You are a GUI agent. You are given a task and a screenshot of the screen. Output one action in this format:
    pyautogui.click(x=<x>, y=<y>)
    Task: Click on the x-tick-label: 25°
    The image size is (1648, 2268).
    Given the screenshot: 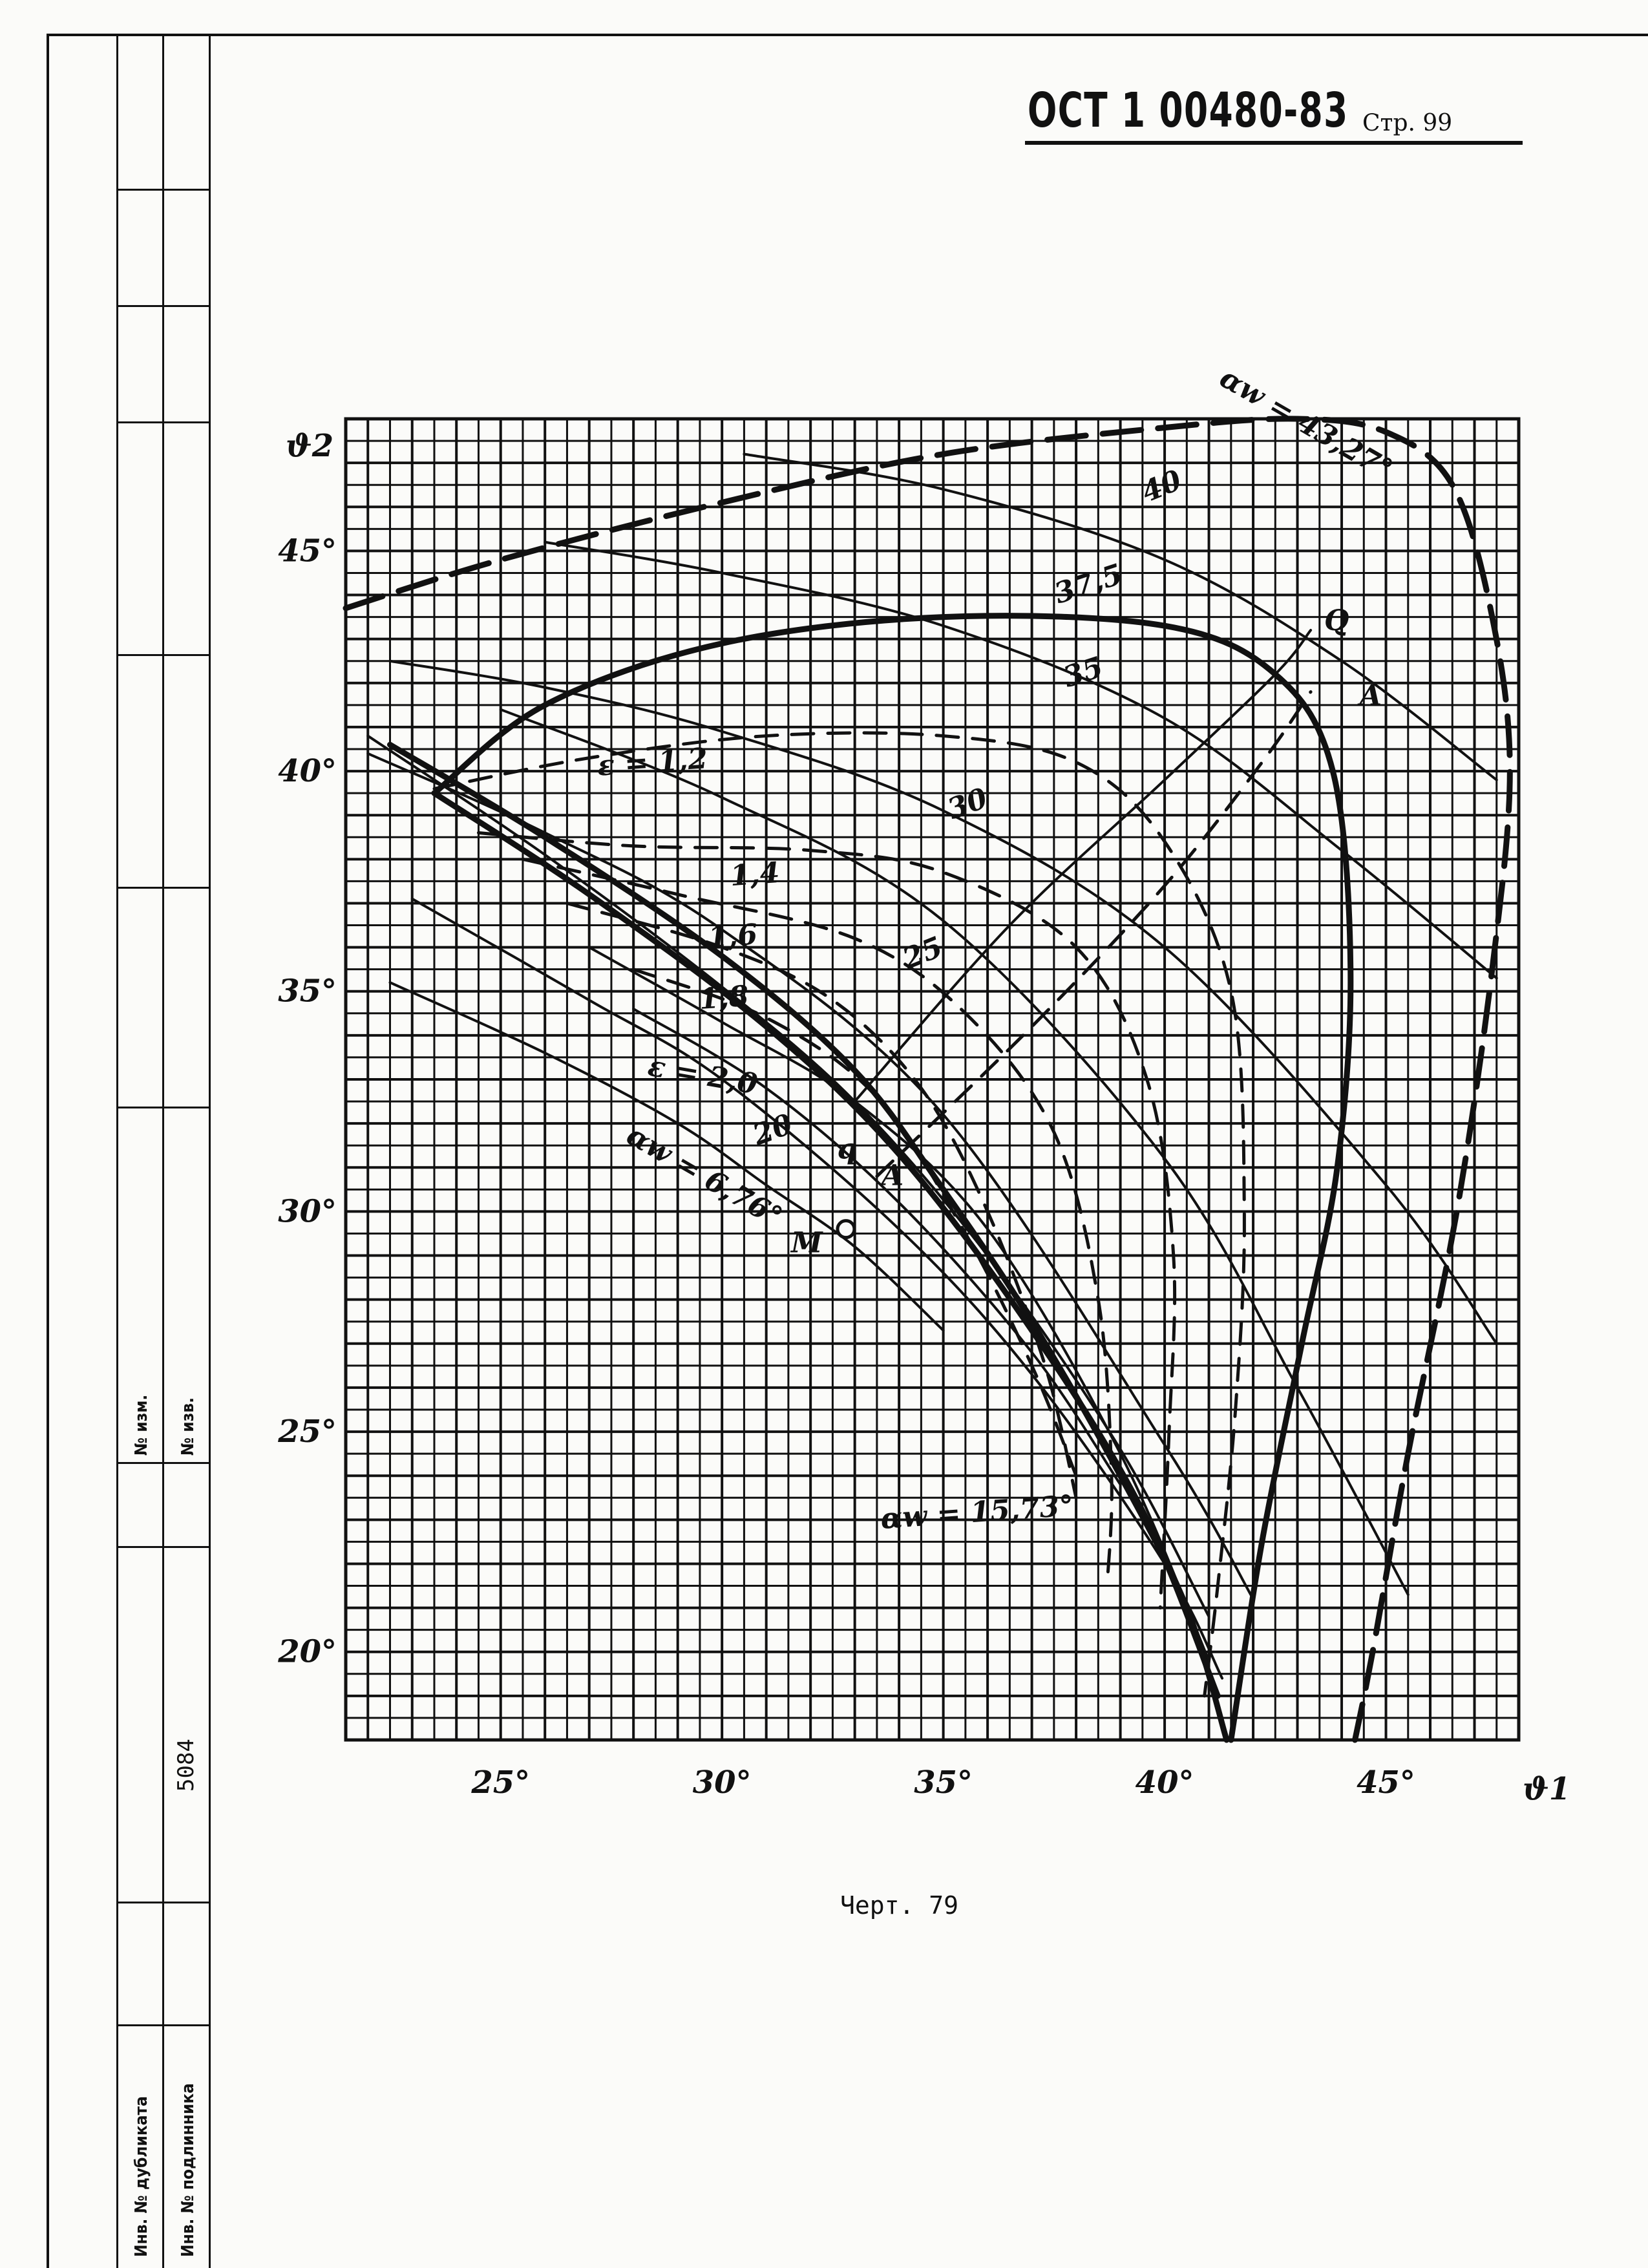 What is the action you would take?
    pyautogui.click(x=500, y=1783)
    